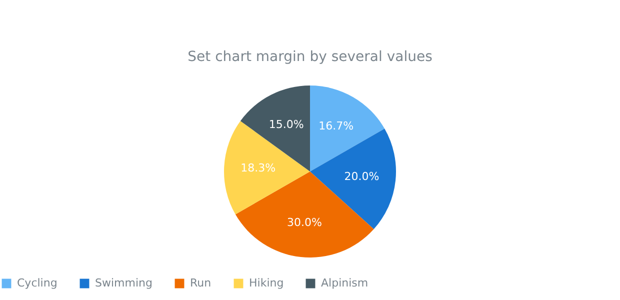  Describe the element at coordinates (266, 283) in the screenshot. I see `legend-label: Hiking` at that location.